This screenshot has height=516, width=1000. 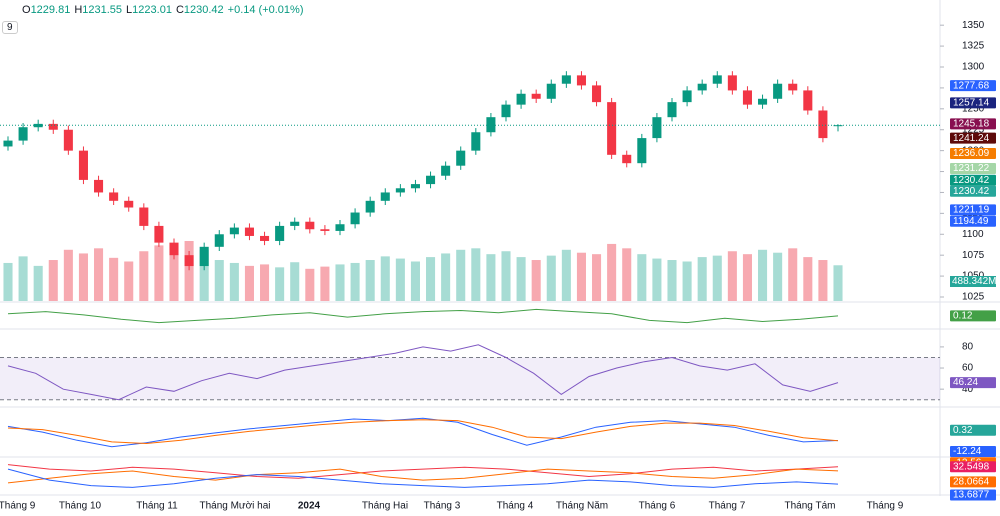 What do you see at coordinates (963, 430) in the screenshot?
I see `price-tag-label: 0.32` at bounding box center [963, 430].